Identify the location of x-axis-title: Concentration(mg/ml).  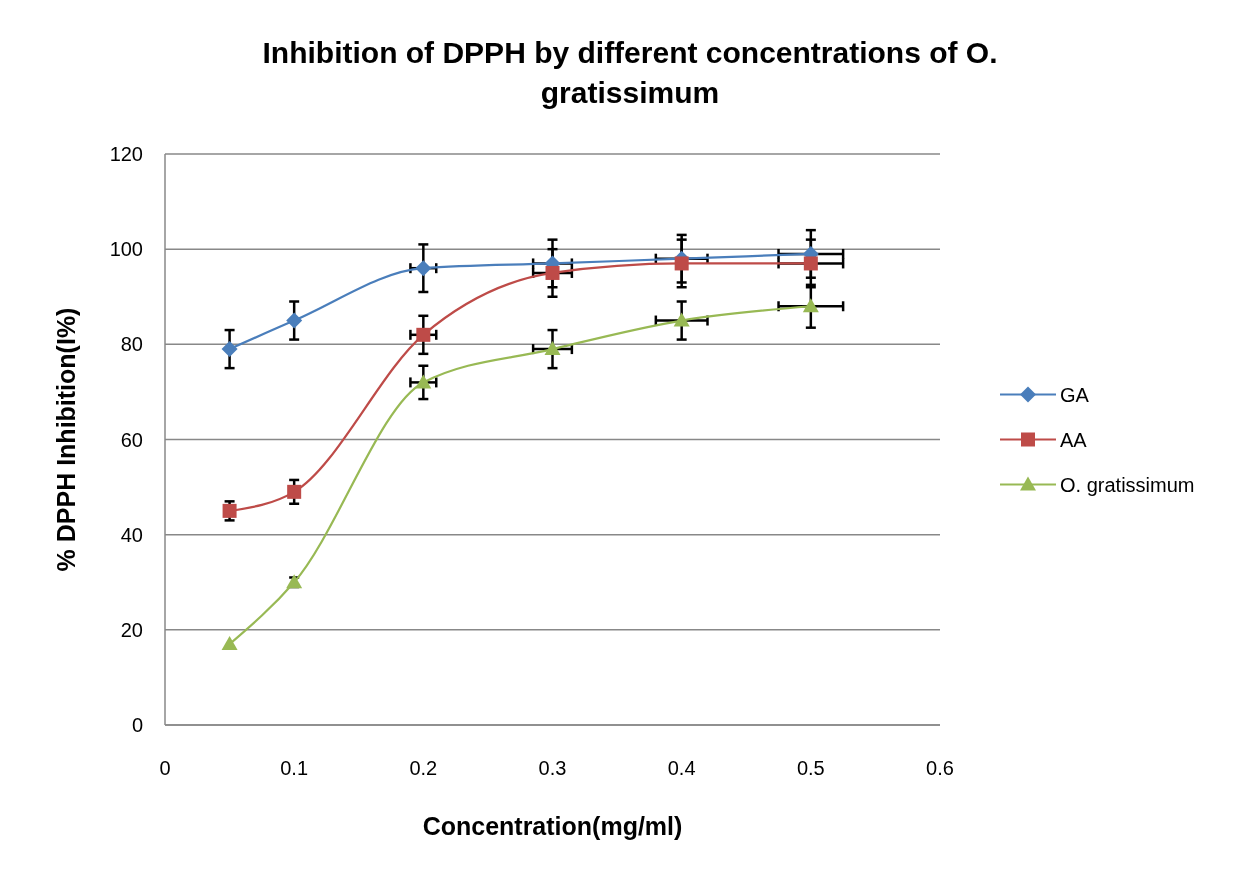
(552, 826).